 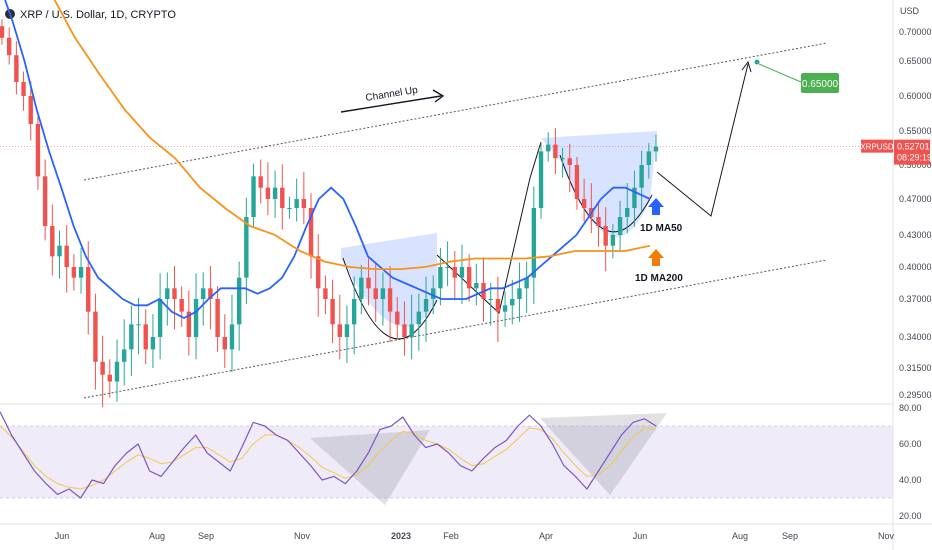 I want to click on y-tick-label: 0.60000, so click(x=915, y=96).